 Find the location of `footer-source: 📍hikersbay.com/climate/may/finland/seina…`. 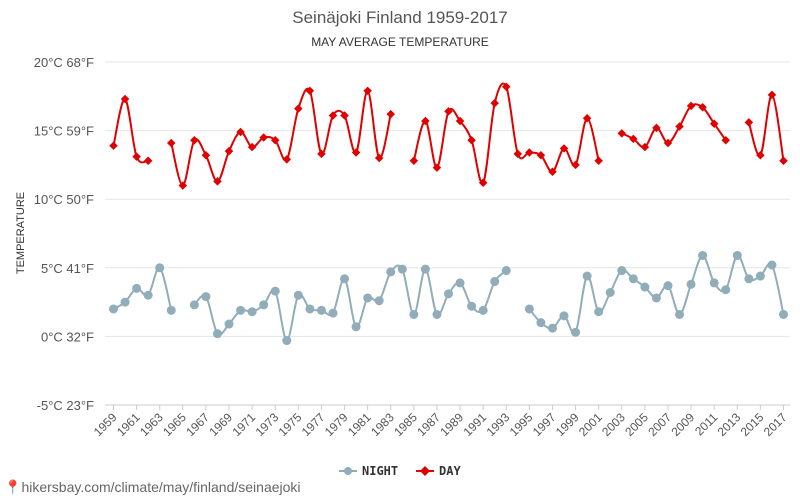

footer-source: 📍hikersbay.com/climate/may/finland/seina… is located at coordinates (152, 487).